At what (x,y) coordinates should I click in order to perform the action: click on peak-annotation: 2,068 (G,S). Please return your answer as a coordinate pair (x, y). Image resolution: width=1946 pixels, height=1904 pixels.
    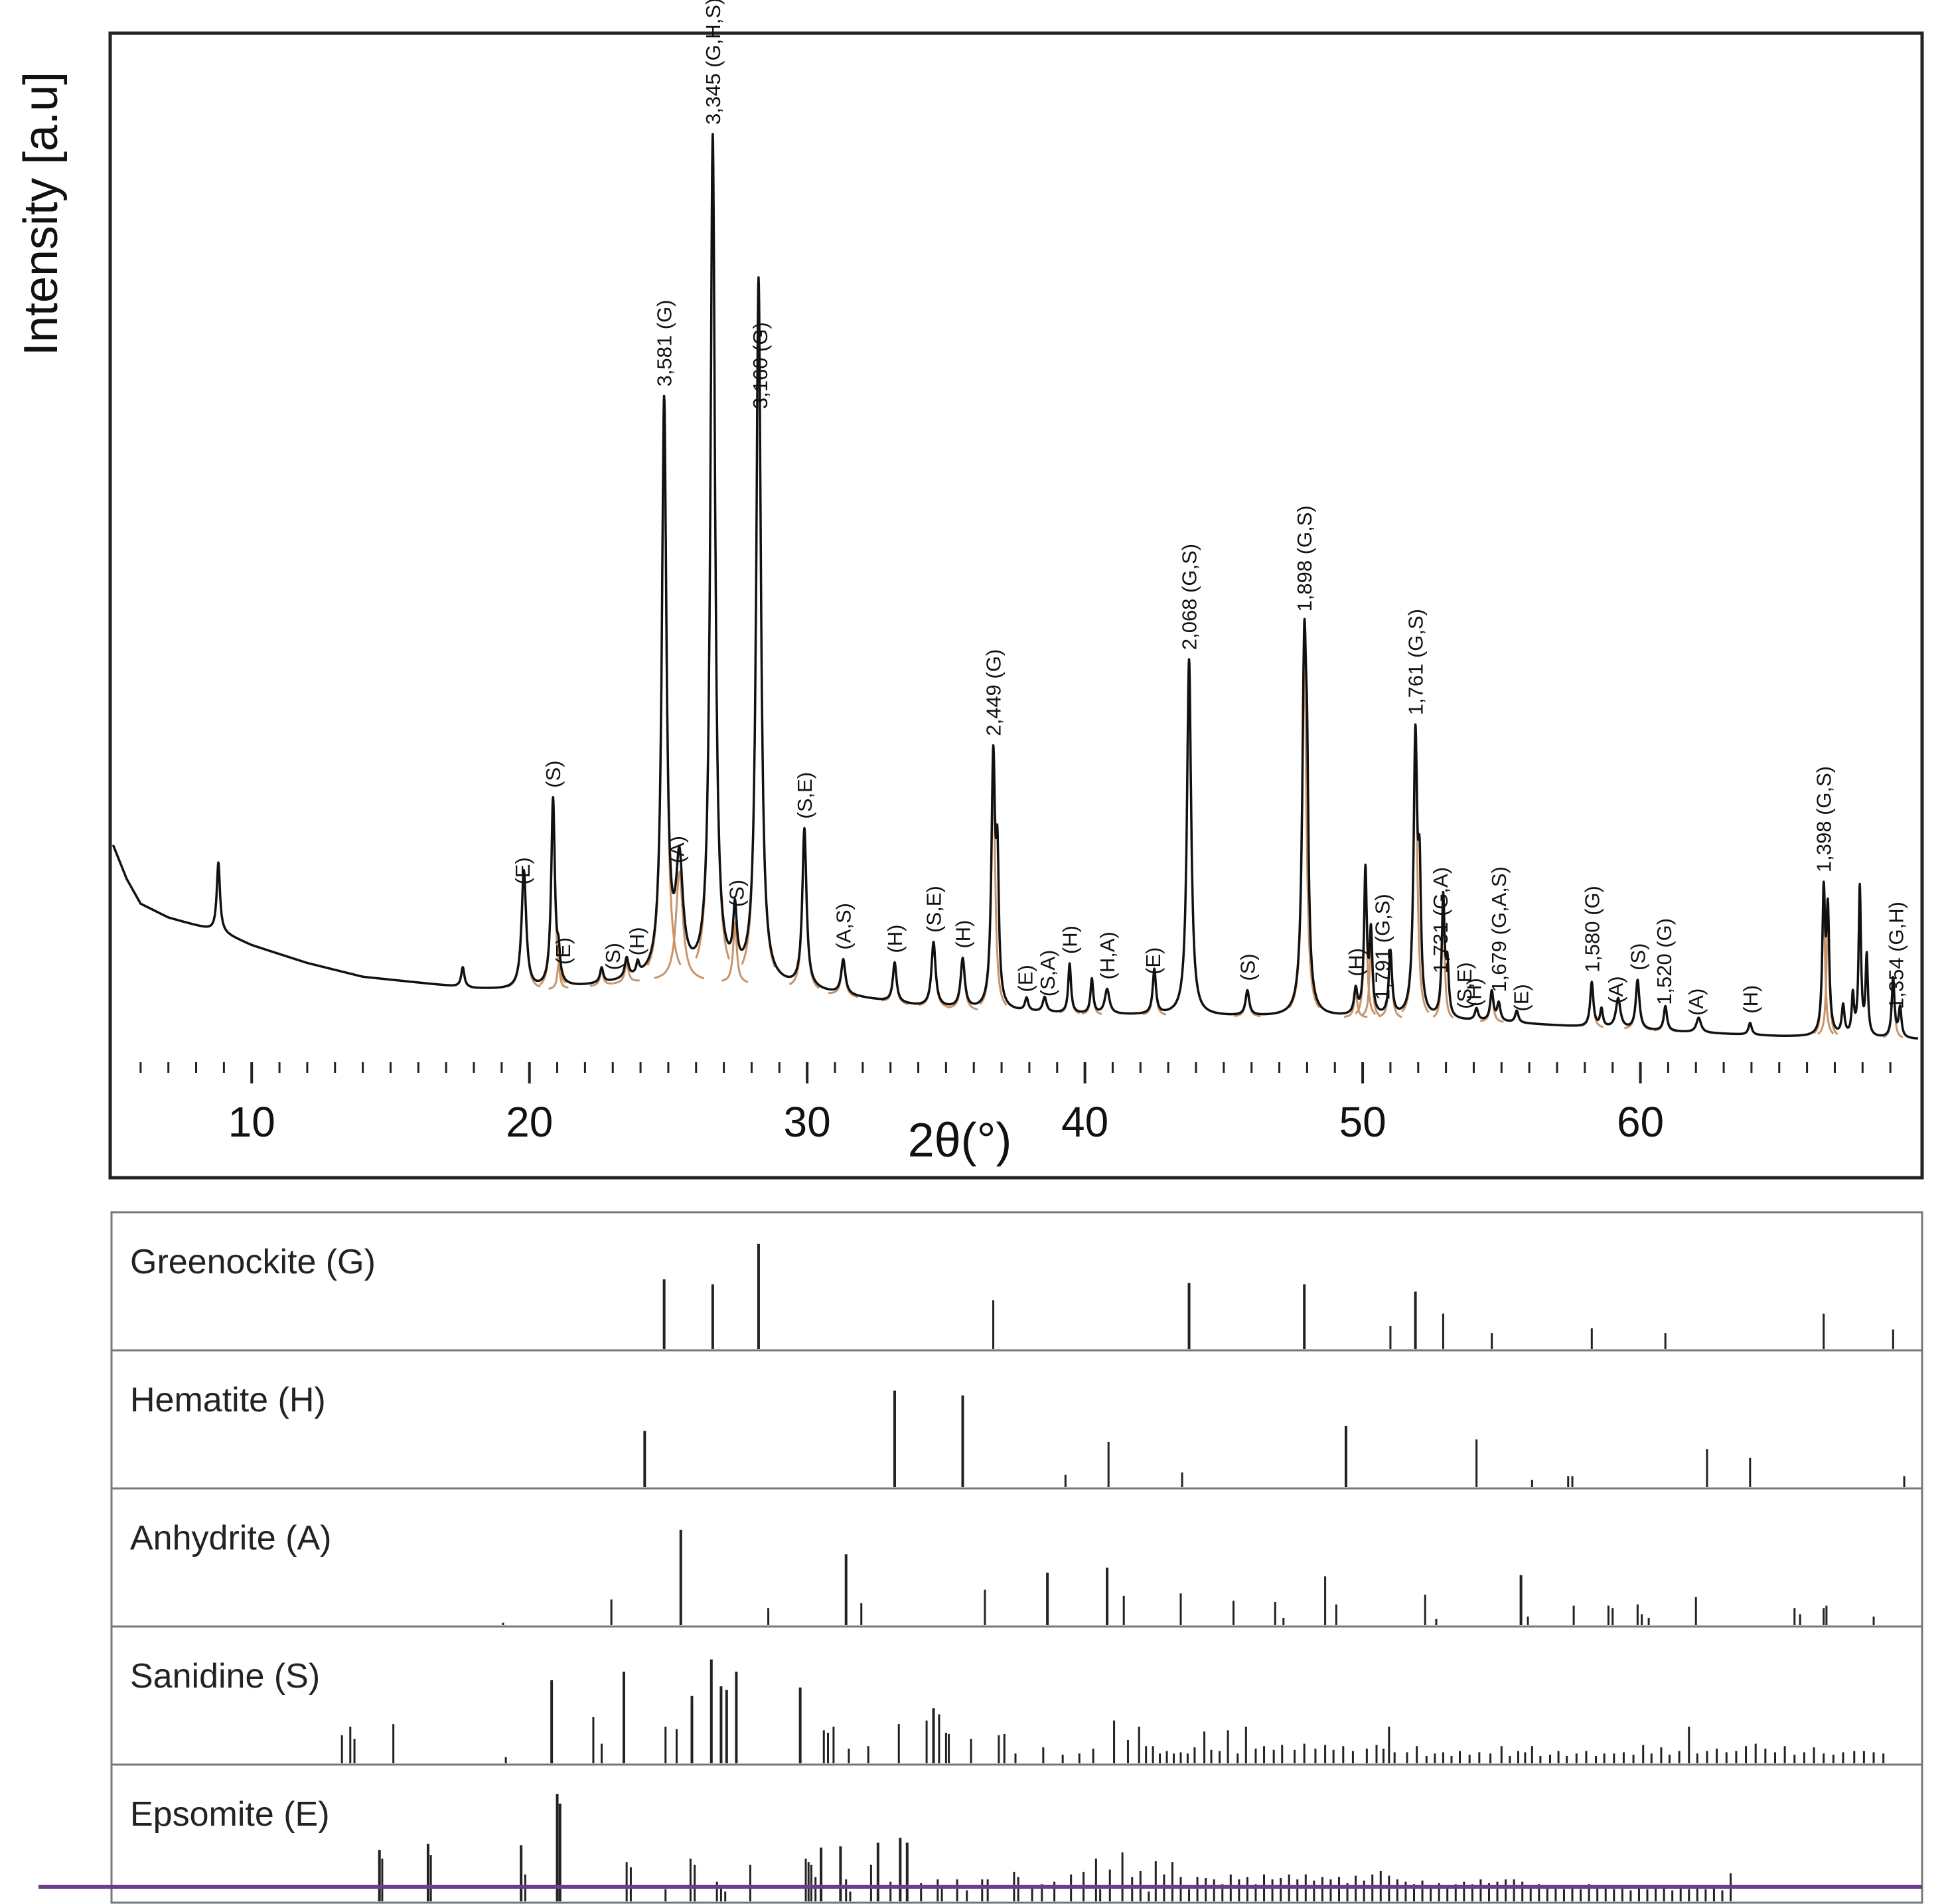
    Looking at the image, I should click on (1189, 597).